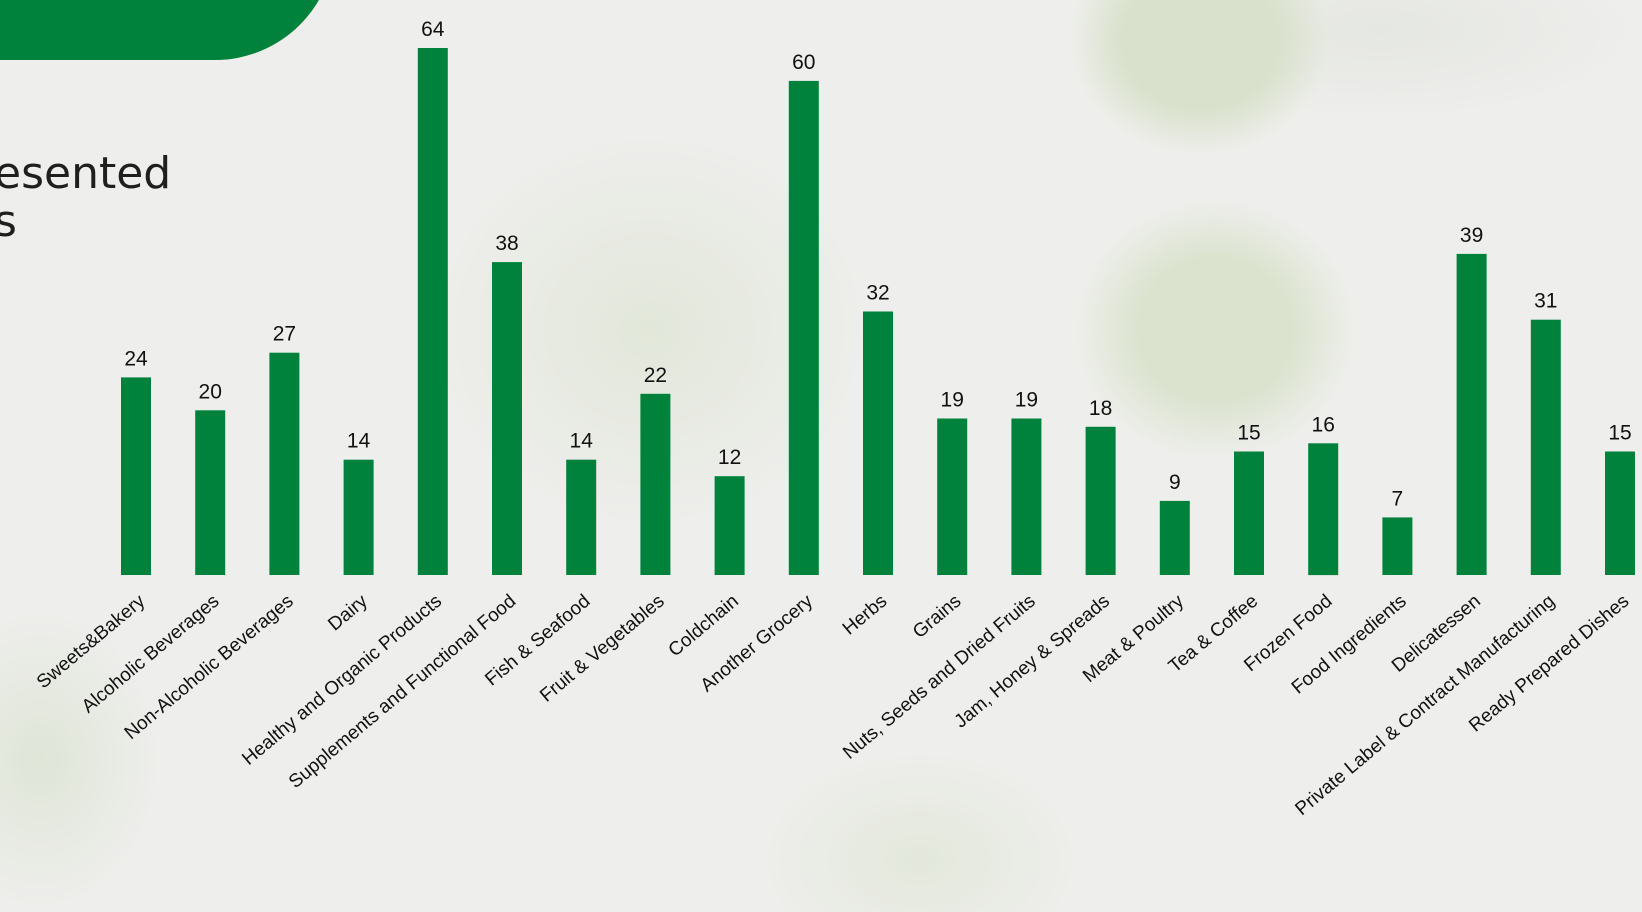  I want to click on value-label-fruit-vegetables: 22, so click(655, 375).